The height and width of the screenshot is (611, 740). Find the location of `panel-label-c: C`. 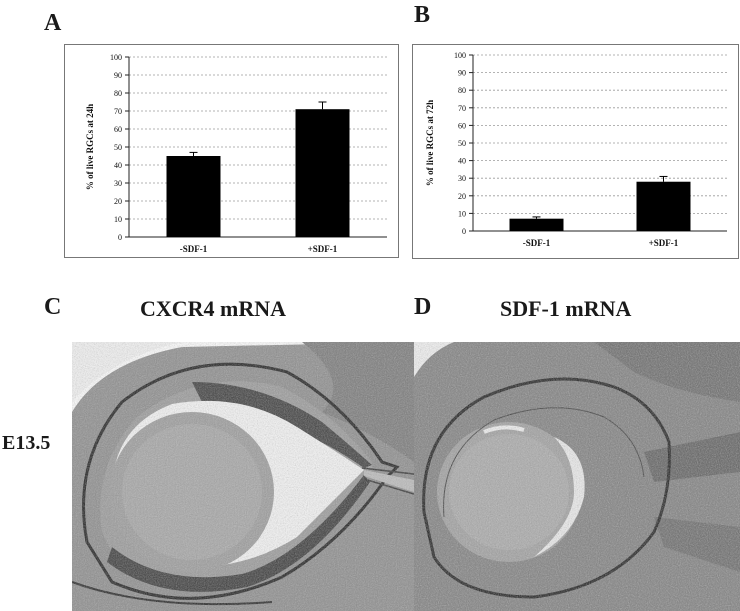

panel-label-c: C is located at coordinates (53, 307).